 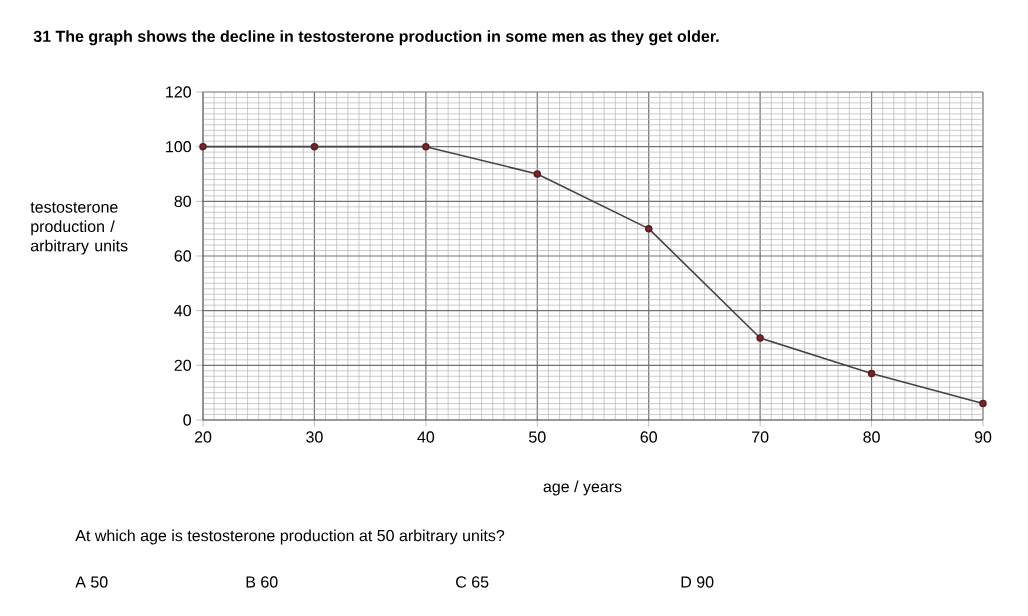 What do you see at coordinates (537, 437) in the screenshot?
I see `x-tick-label: 50` at bounding box center [537, 437].